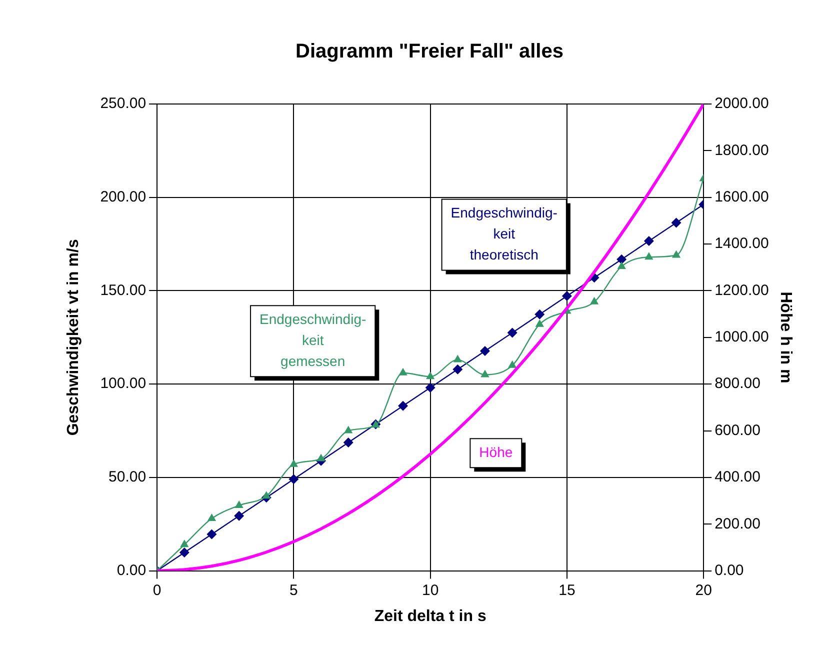 The image size is (829, 670). Describe the element at coordinates (157, 590) in the screenshot. I see `x-tick-label: 0` at that location.